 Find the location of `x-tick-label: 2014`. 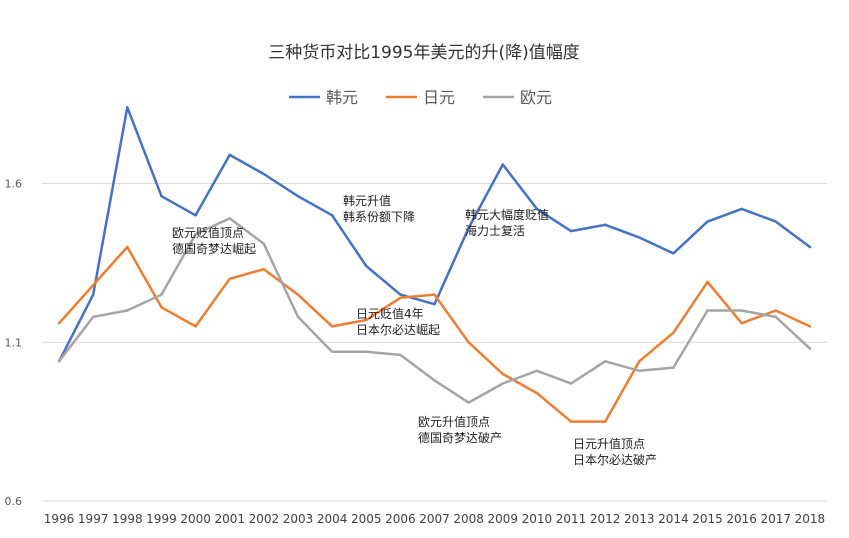

x-tick-label: 2014 is located at coordinates (673, 519).